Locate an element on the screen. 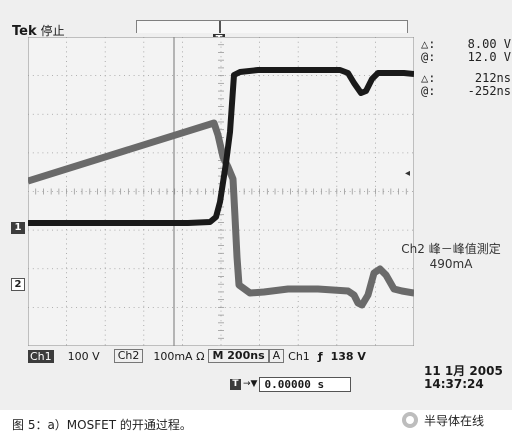 The width and height of the screenshot is (512, 440). brand-logo: Tek is located at coordinates (24, 31).